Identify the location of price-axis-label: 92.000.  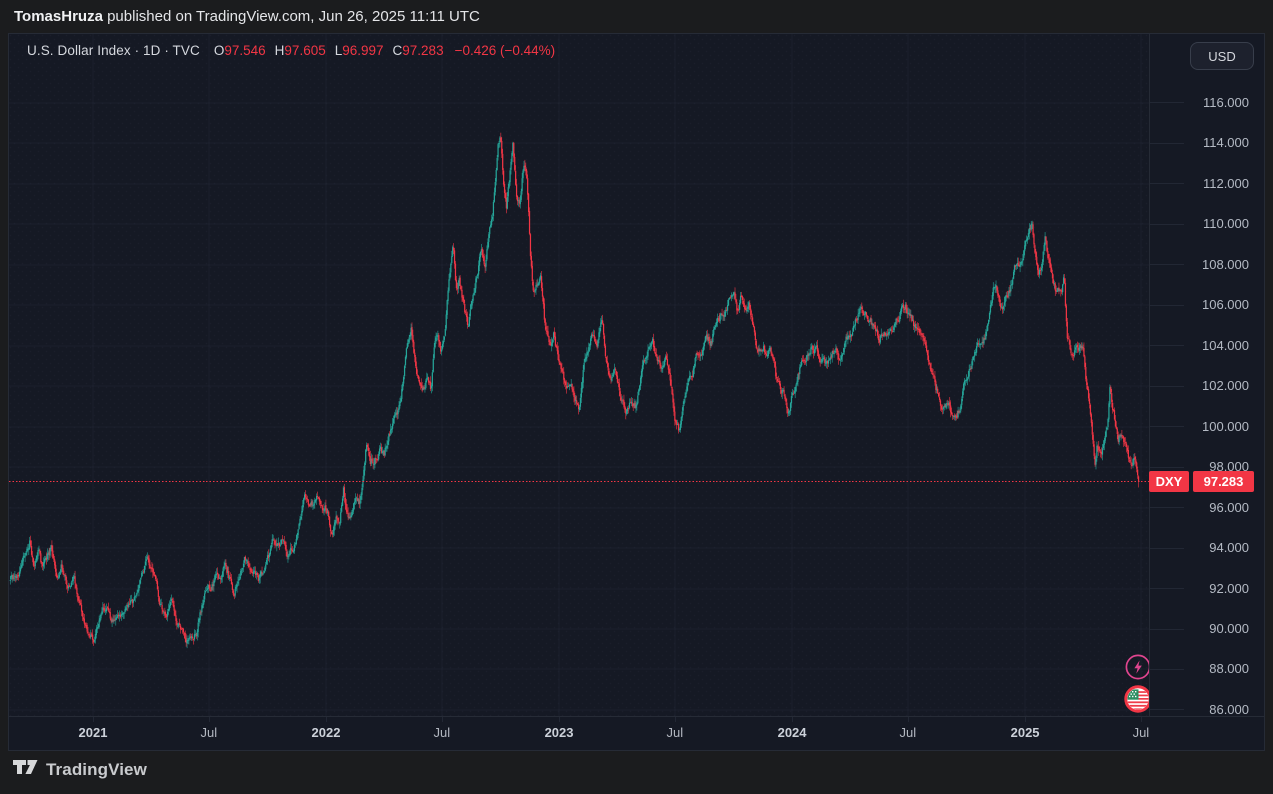
(1229, 588).